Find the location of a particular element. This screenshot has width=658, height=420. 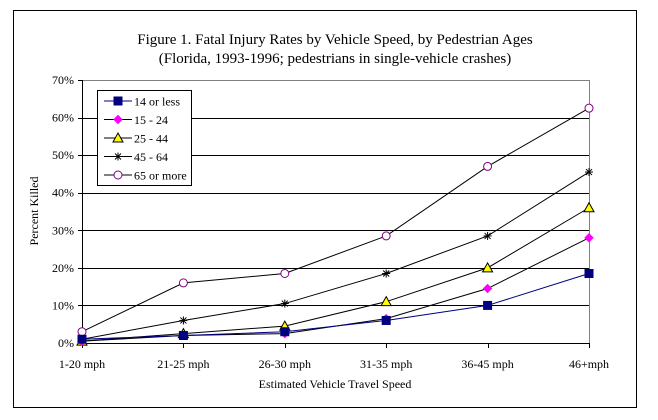

legend-item-14-or-less: 14 or less is located at coordinates (142, 102).